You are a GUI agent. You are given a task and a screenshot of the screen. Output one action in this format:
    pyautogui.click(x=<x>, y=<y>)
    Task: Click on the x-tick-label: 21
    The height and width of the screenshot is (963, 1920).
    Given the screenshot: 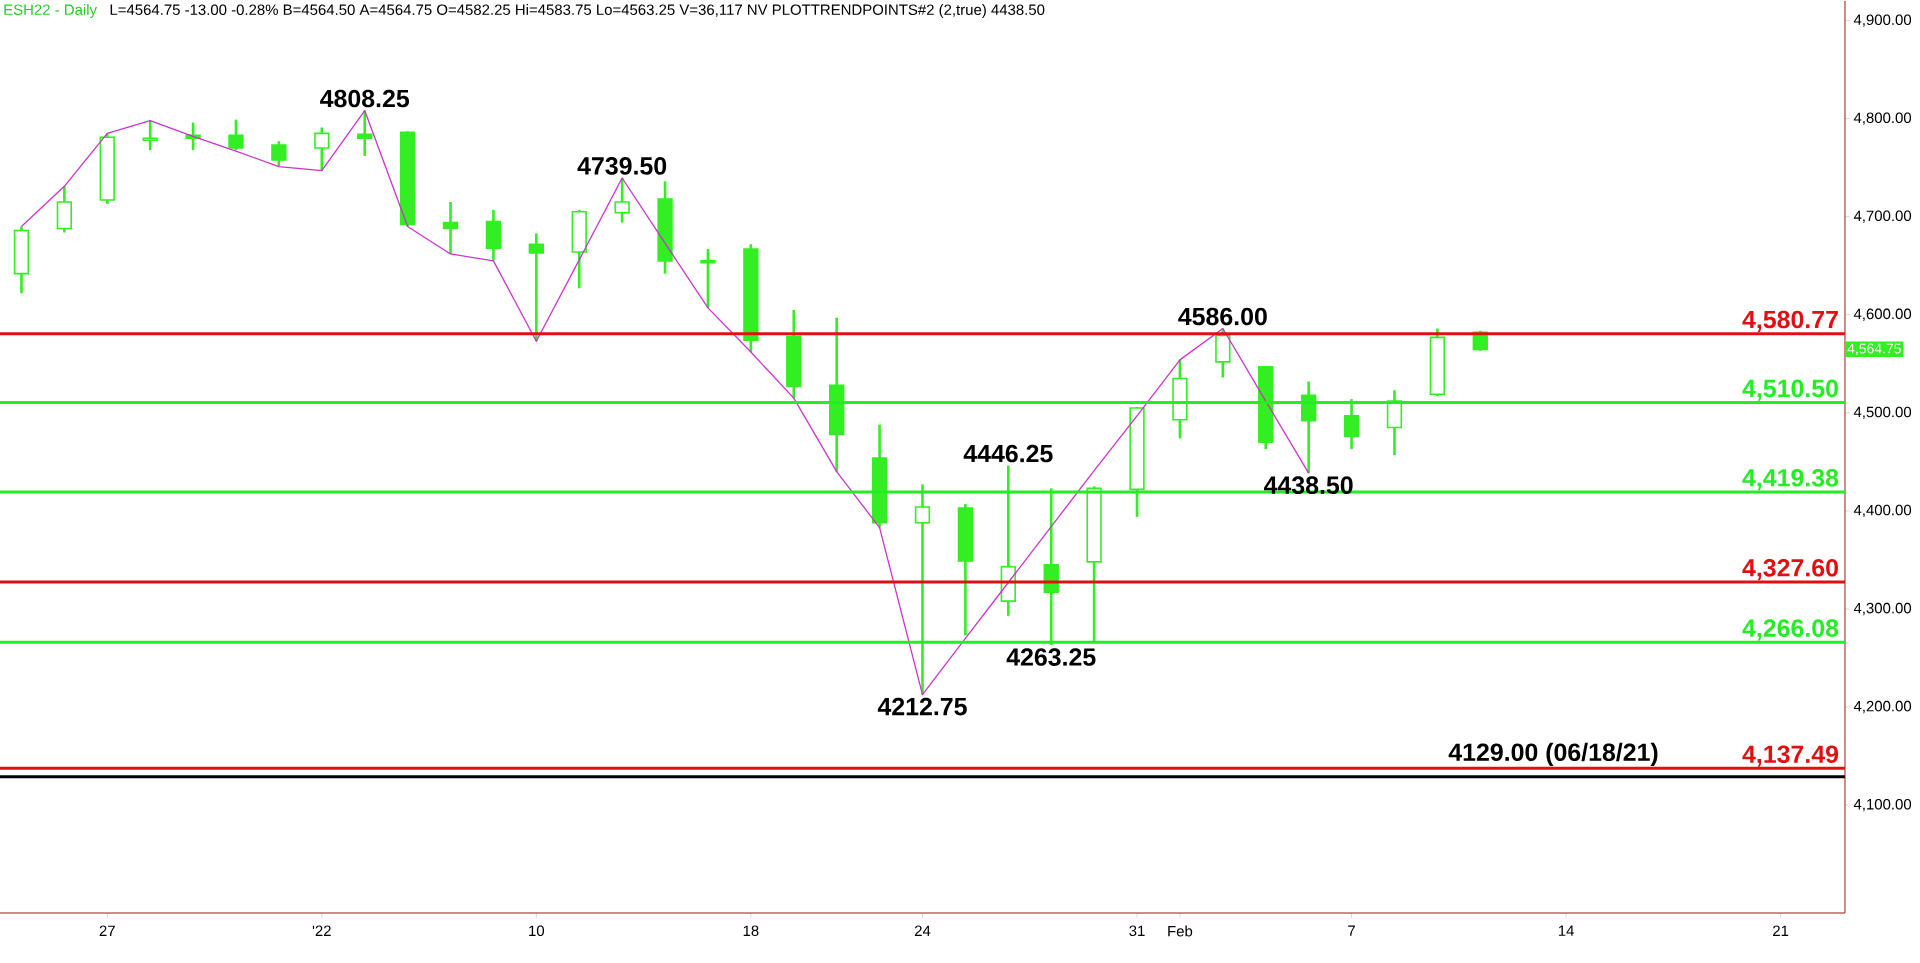 What is the action you would take?
    pyautogui.click(x=1781, y=930)
    